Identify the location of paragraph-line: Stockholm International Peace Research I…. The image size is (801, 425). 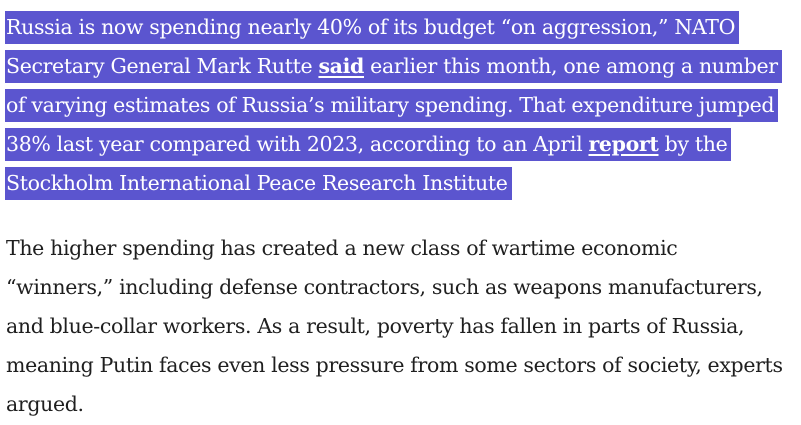
(400, 183).